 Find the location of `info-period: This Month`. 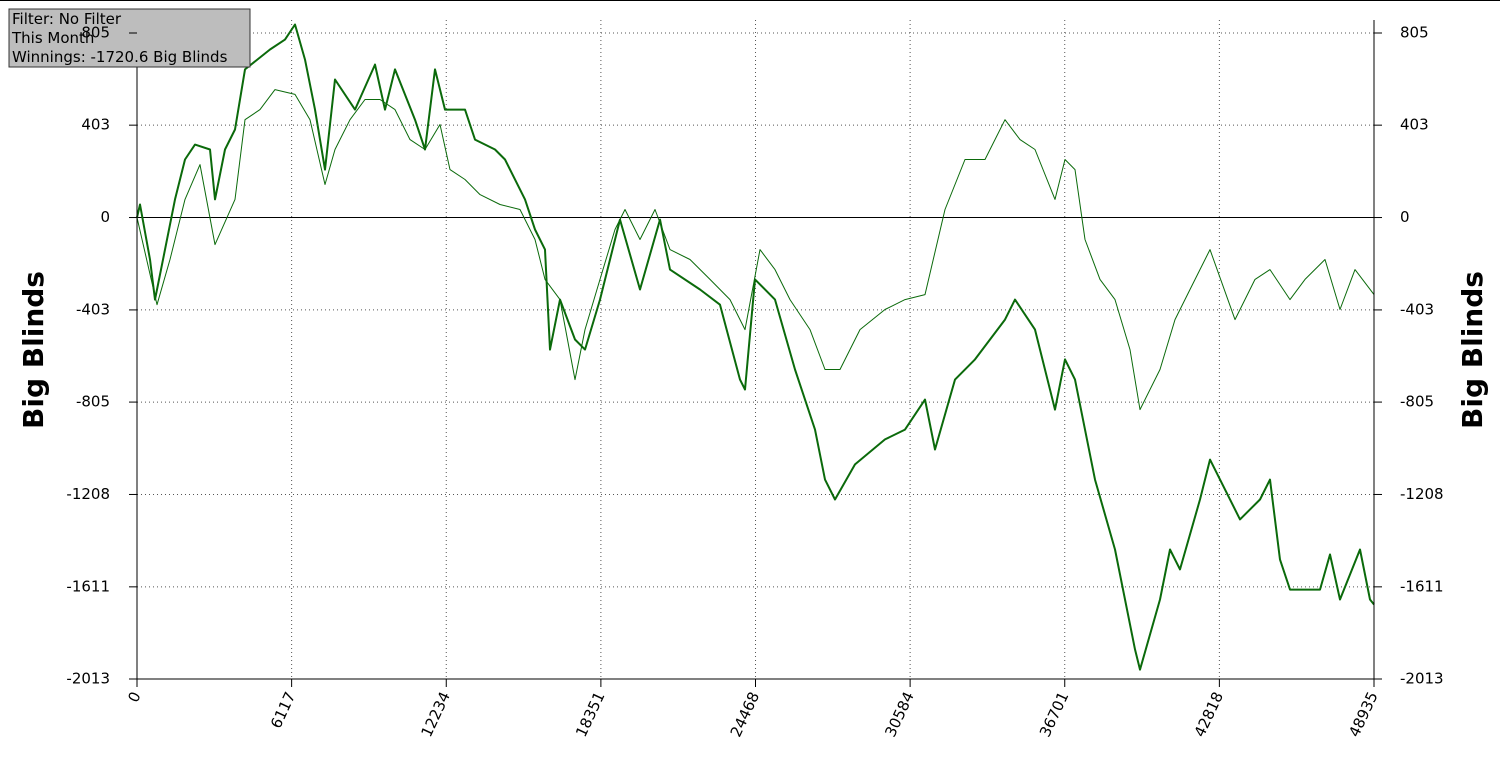

info-period: This Month is located at coordinates (52, 38).